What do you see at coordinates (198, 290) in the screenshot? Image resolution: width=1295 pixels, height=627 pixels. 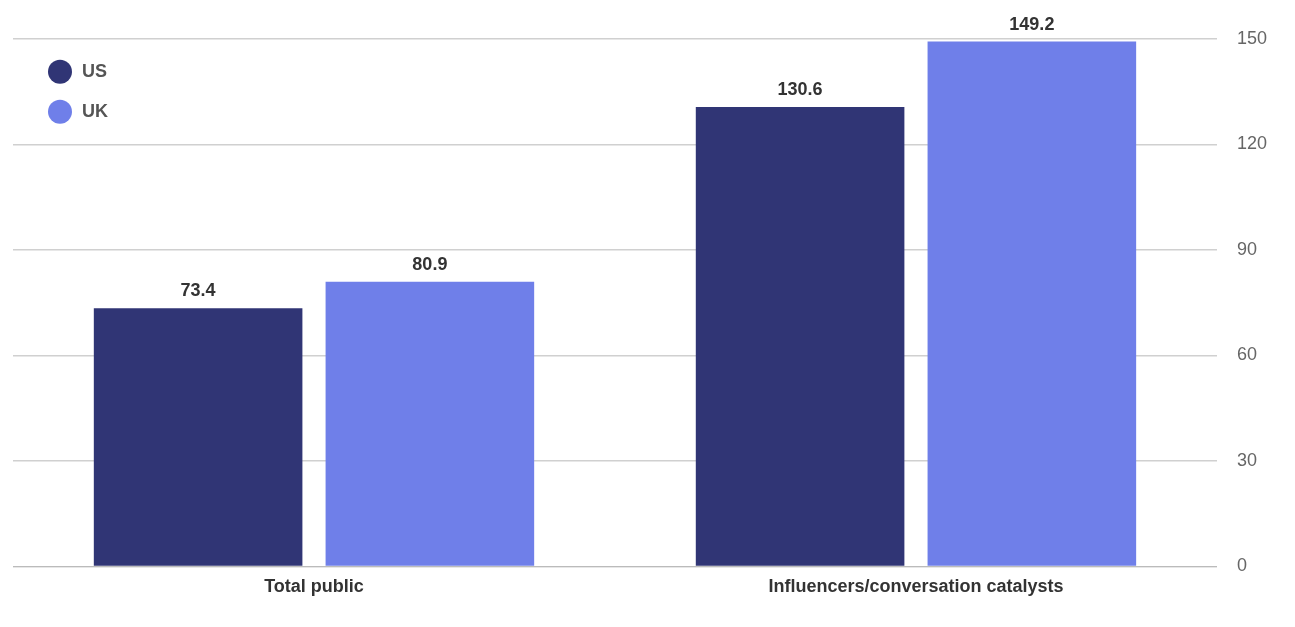 I see `data-label: 73.4` at bounding box center [198, 290].